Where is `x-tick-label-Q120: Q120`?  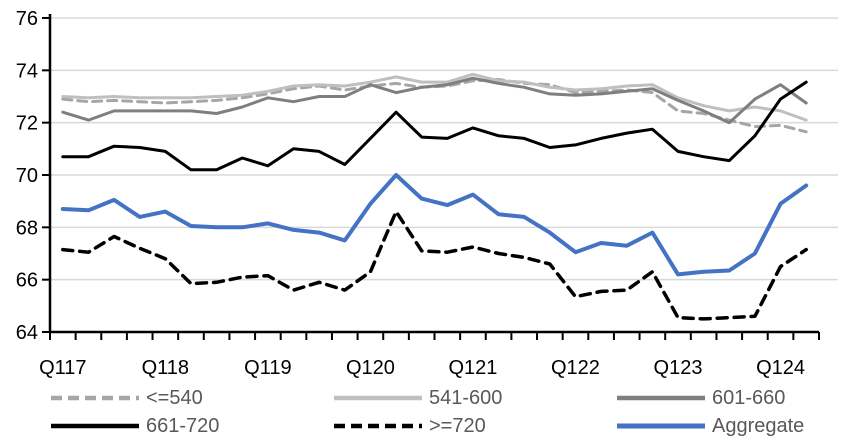 x-tick-label-Q120: Q120 is located at coordinates (370, 368).